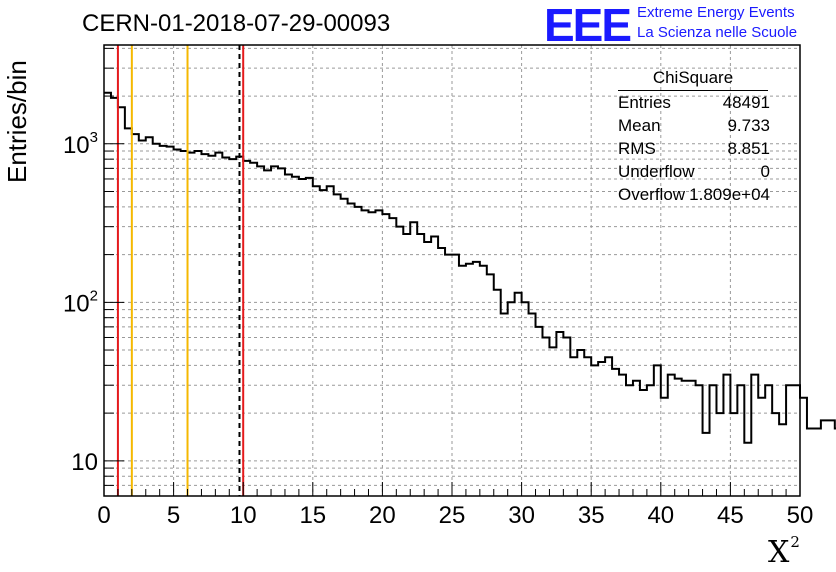  I want to click on logo-line-2: La Scienza nelle Scuole, so click(717, 32).